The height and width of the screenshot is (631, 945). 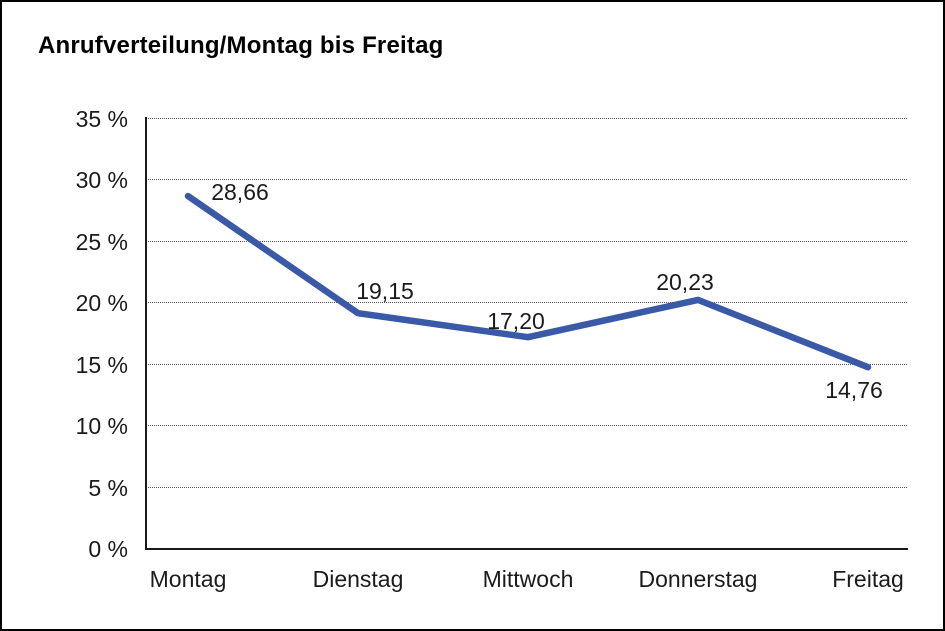 I want to click on x-category-label: Montag, so click(x=188, y=579).